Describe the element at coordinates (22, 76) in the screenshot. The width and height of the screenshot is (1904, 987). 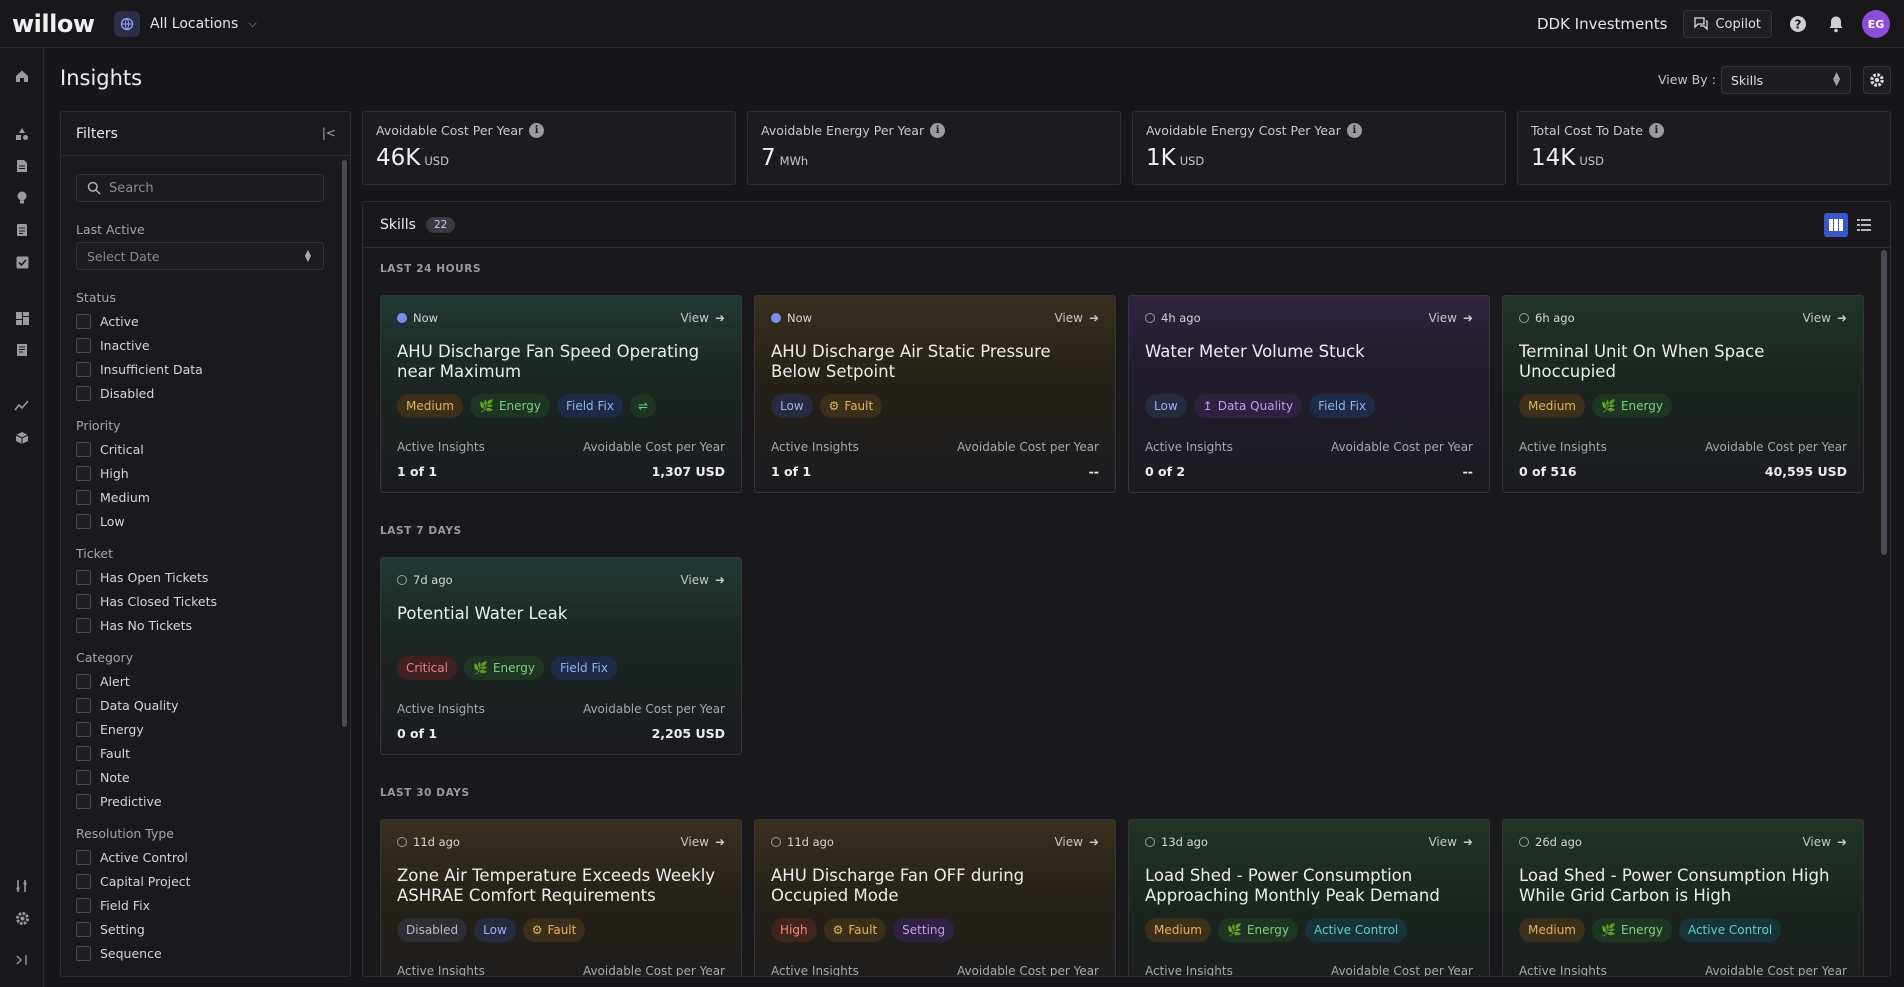
I see `home-icon` at that location.